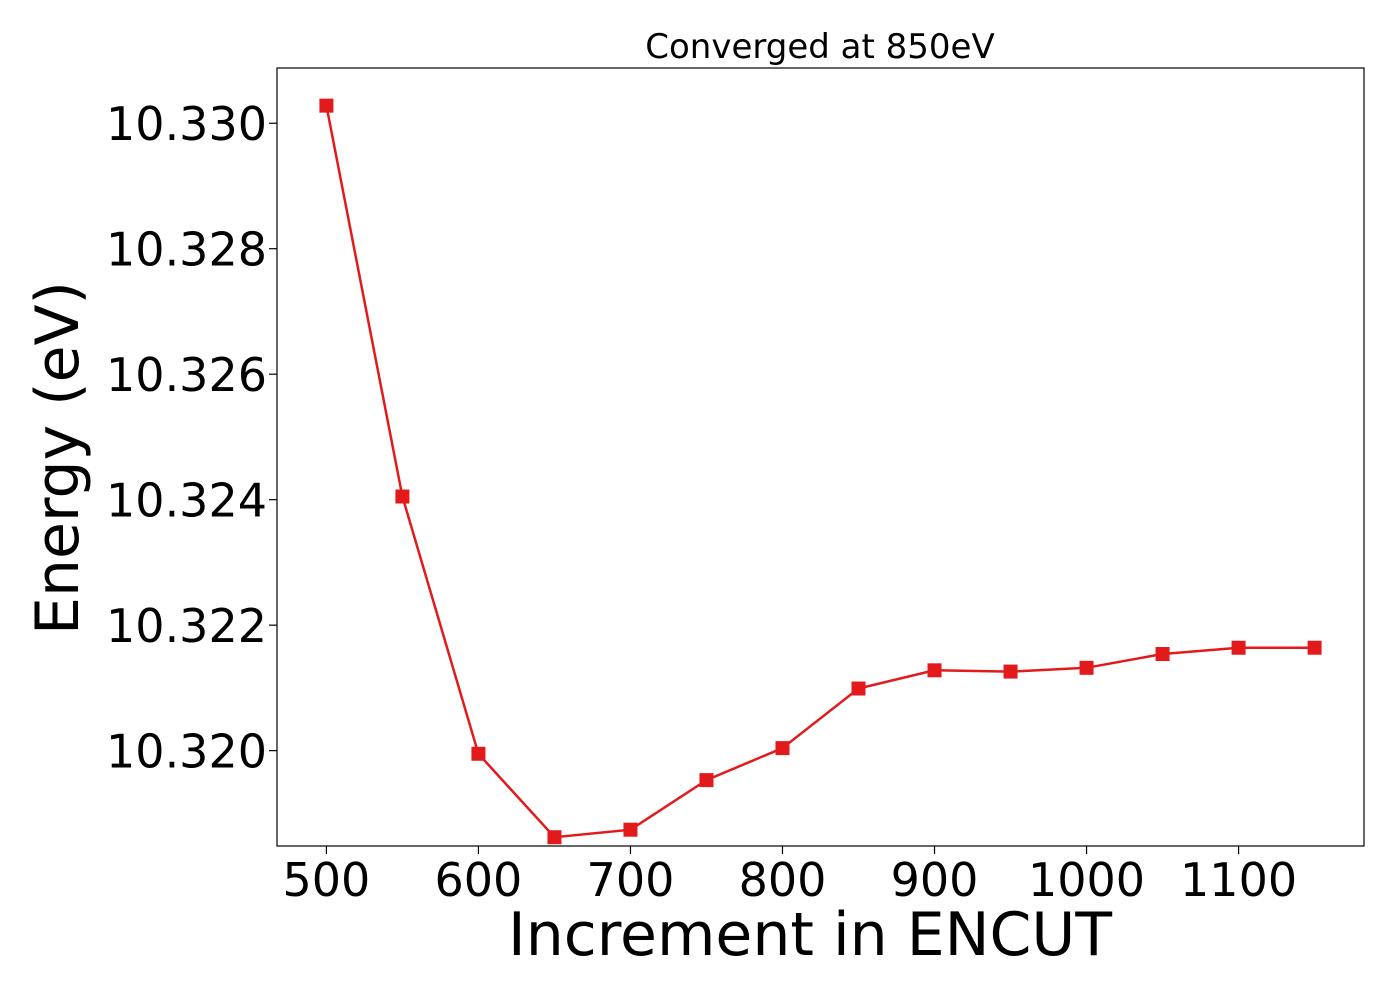 The width and height of the screenshot is (1400, 1000). What do you see at coordinates (191, 438) in the screenshot?
I see `y-axis: 10.320 10.322 10.324 10.326 10.328 10.330` at bounding box center [191, 438].